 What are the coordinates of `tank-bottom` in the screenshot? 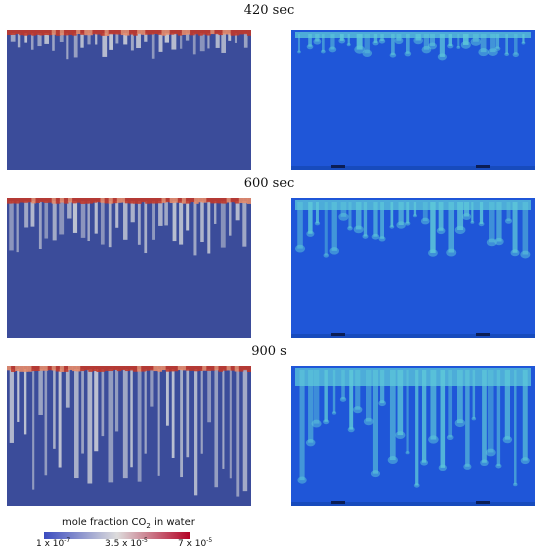 It's located at (413, 336).